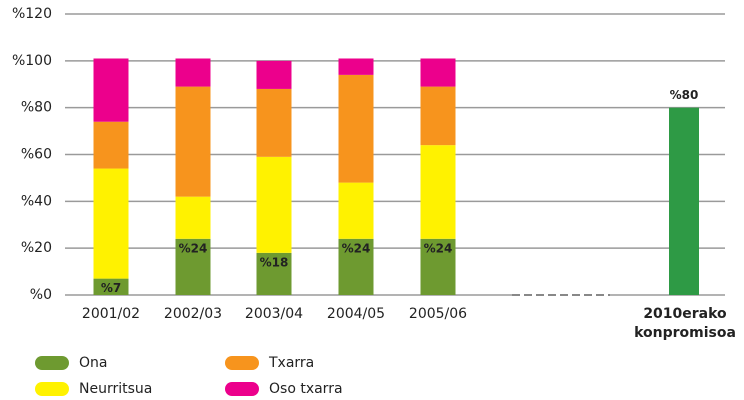 The width and height of the screenshot is (744, 400). I want to click on y-tick-label: %100, so click(32, 61).